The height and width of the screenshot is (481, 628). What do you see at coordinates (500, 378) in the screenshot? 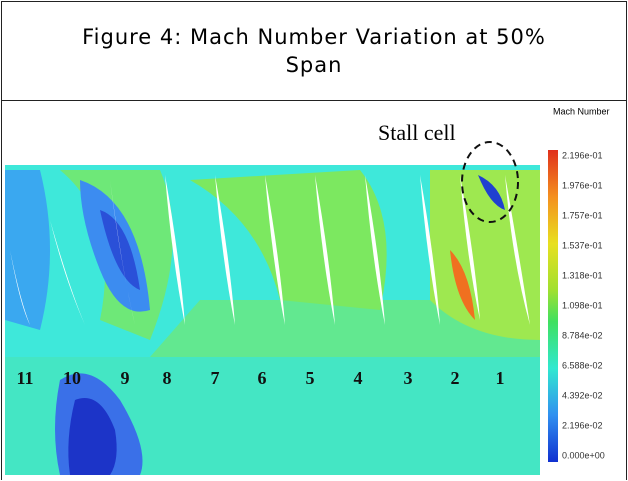
I see `blade-label: 1` at bounding box center [500, 378].